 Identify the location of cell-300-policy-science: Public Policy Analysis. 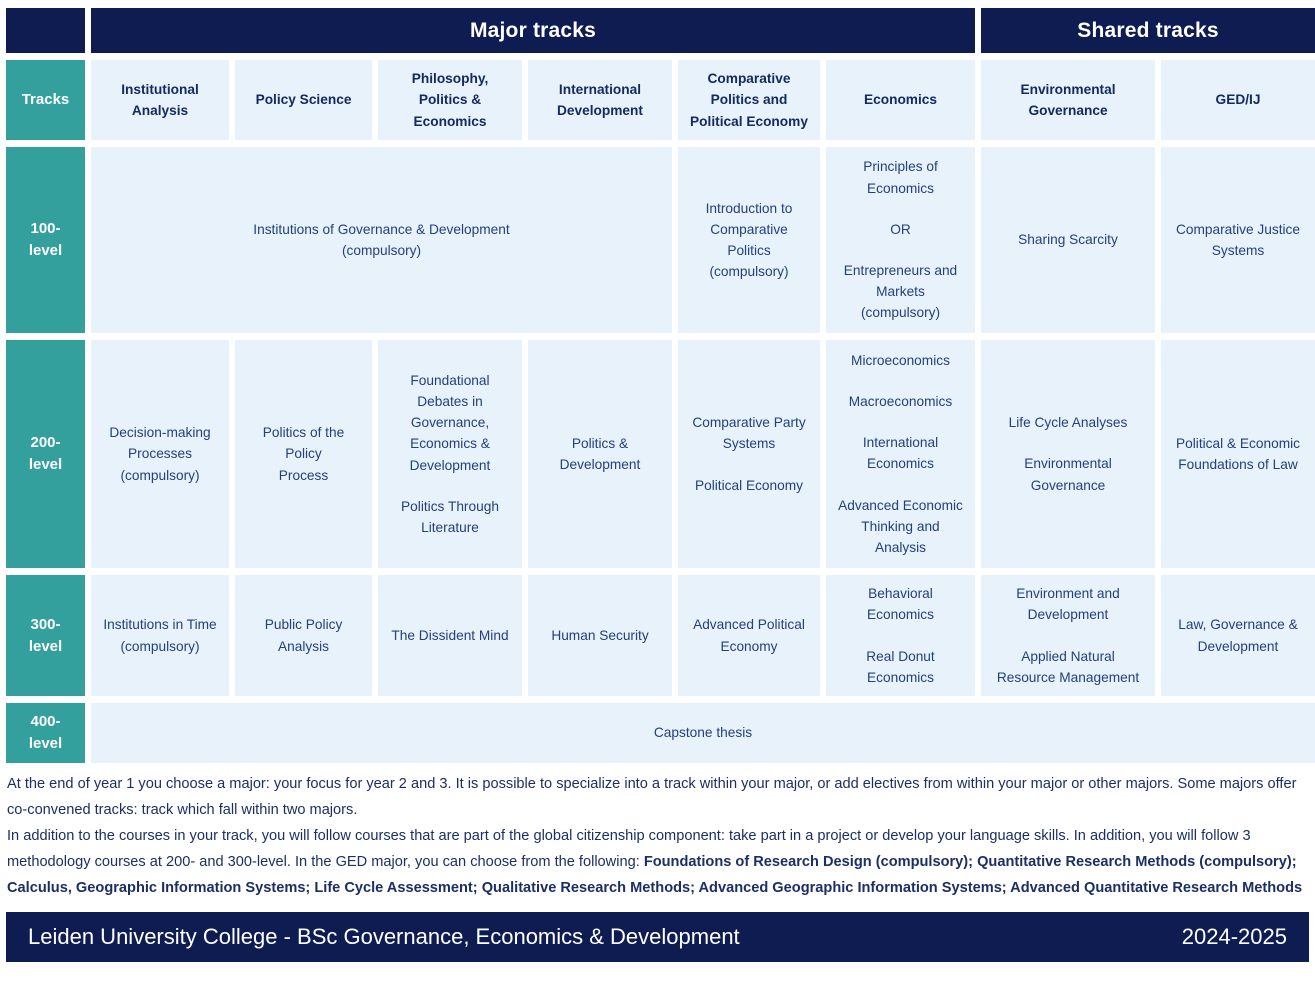
(303, 635).